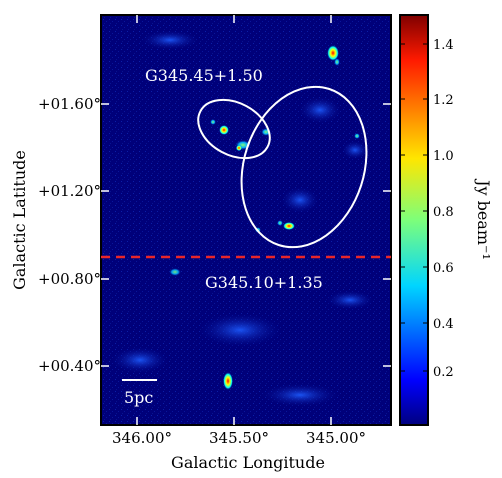 This screenshot has width=502, height=478. What do you see at coordinates (204, 75) in the screenshot?
I see `region-label-top: G345.45+1.50` at bounding box center [204, 75].